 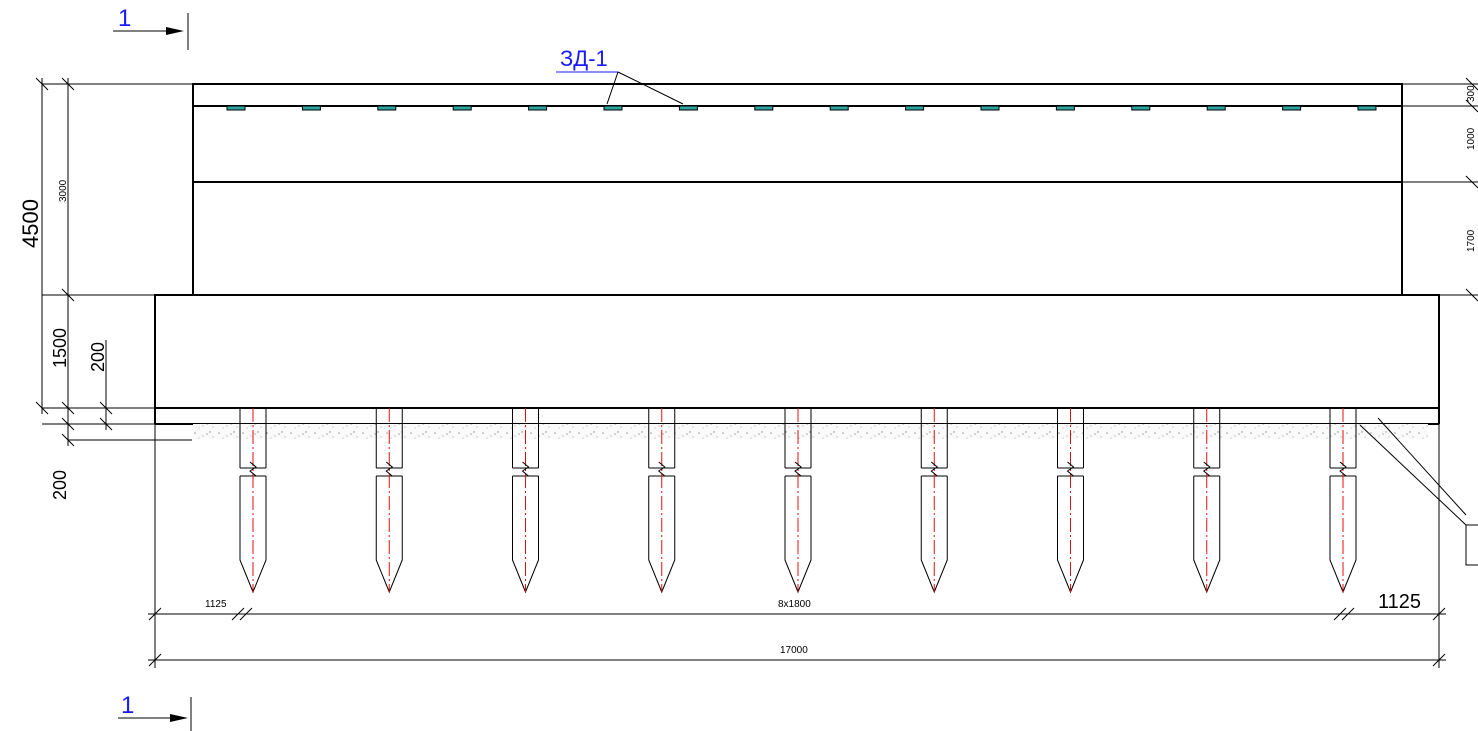 I want to click on dim-bottom-total: 17000, so click(x=794, y=650).